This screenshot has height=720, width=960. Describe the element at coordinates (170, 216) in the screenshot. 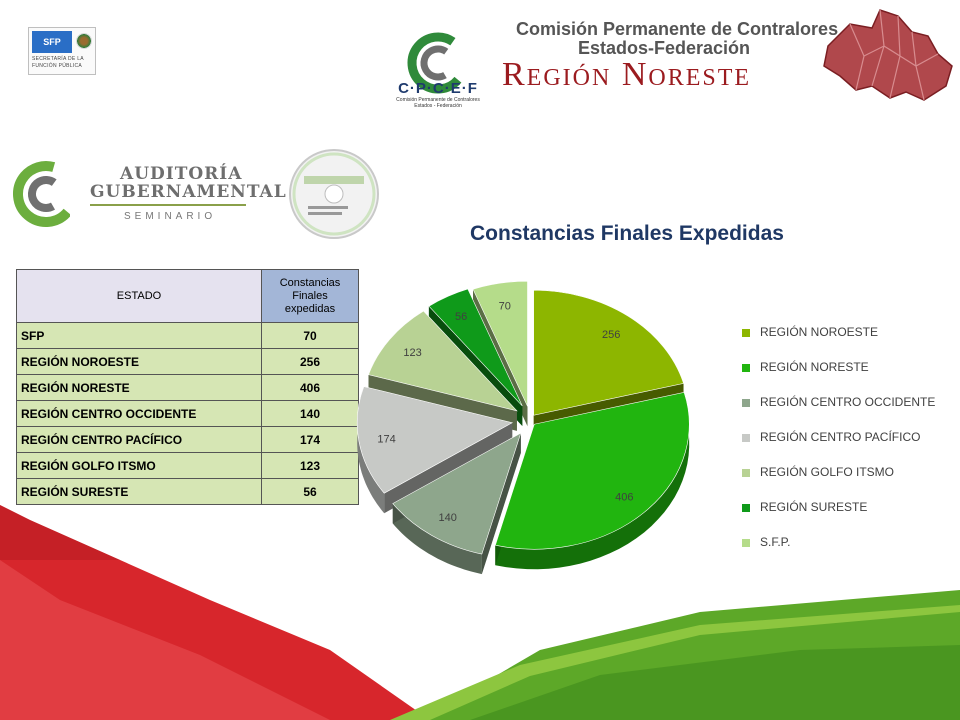

I see `seminar-title-line3: SEMINARIO` at that location.